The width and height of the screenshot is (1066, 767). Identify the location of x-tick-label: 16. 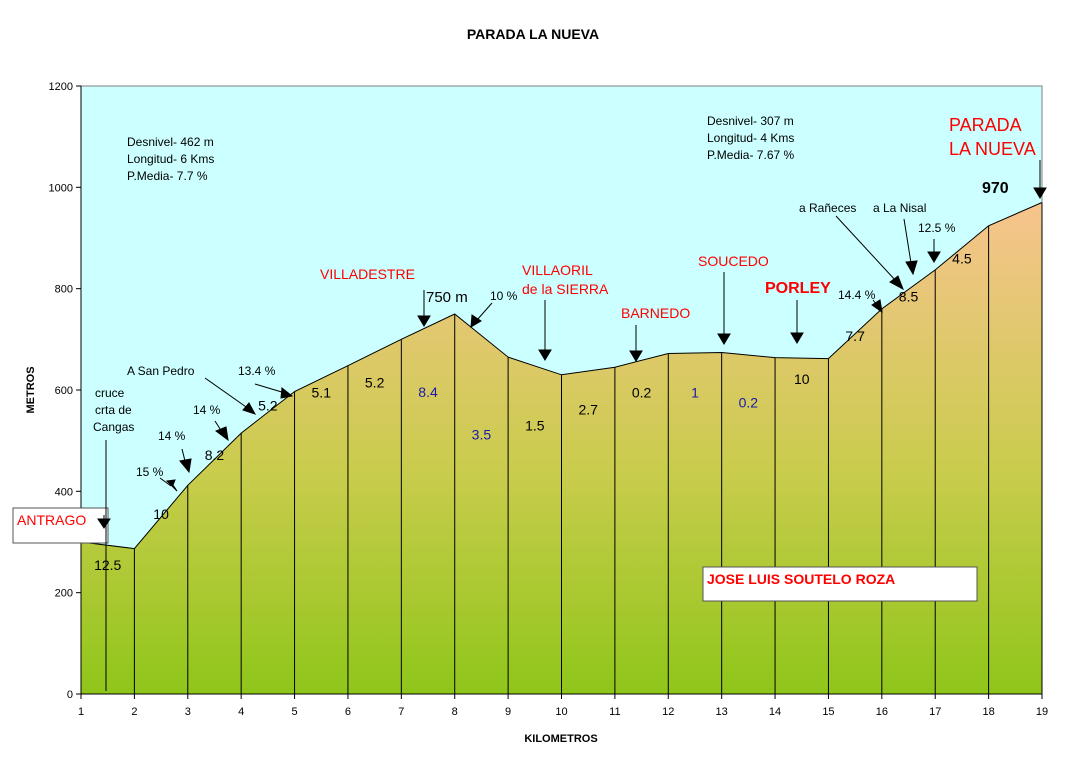
(882, 712).